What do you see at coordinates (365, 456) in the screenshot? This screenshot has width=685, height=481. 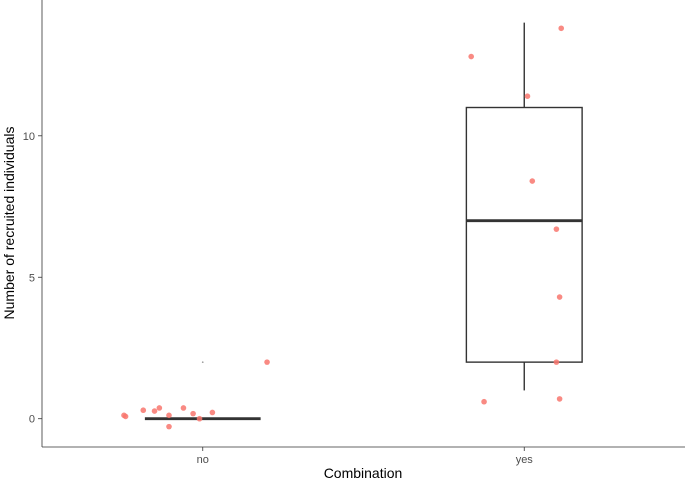 I see `x-ticks: no yes` at bounding box center [365, 456].